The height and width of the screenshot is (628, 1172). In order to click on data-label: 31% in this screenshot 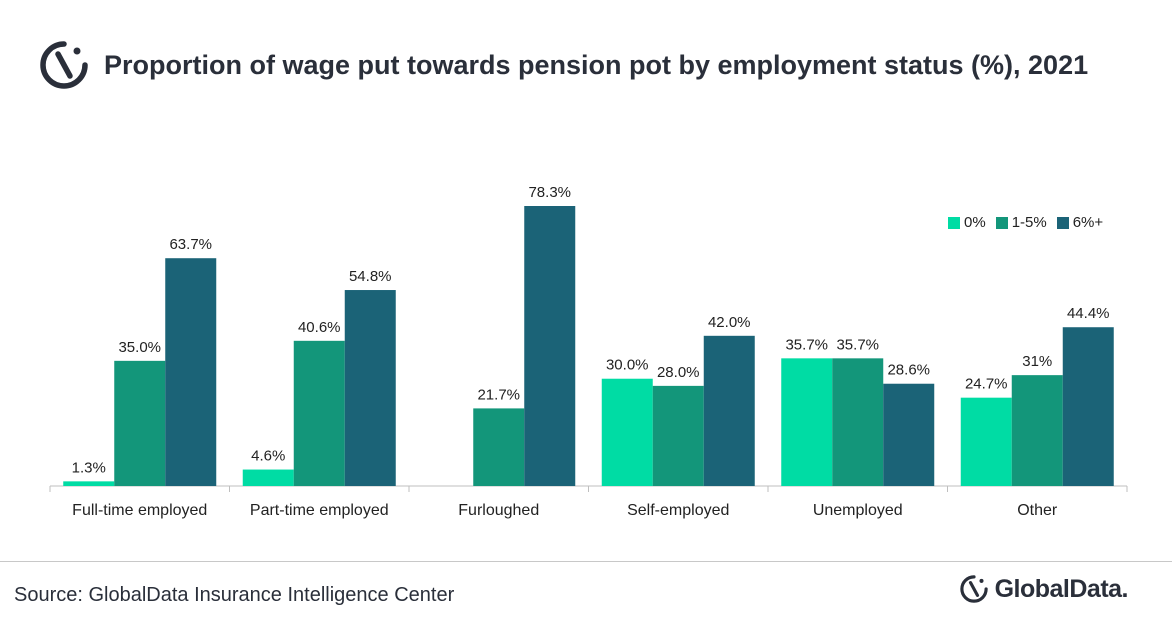, I will do `click(1037, 361)`.